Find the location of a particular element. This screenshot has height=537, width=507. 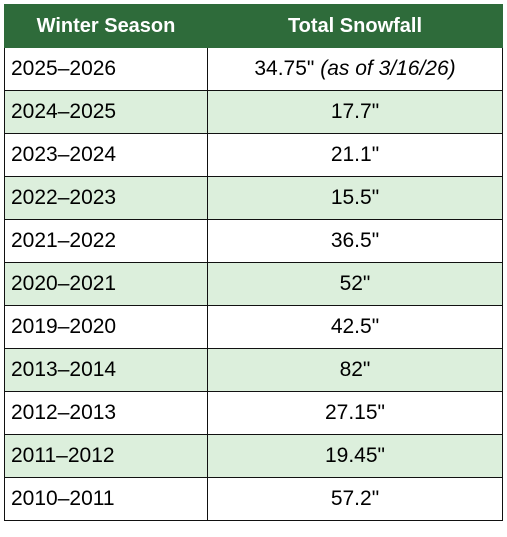

snowfall-cell: 21.1" is located at coordinates (355, 155).